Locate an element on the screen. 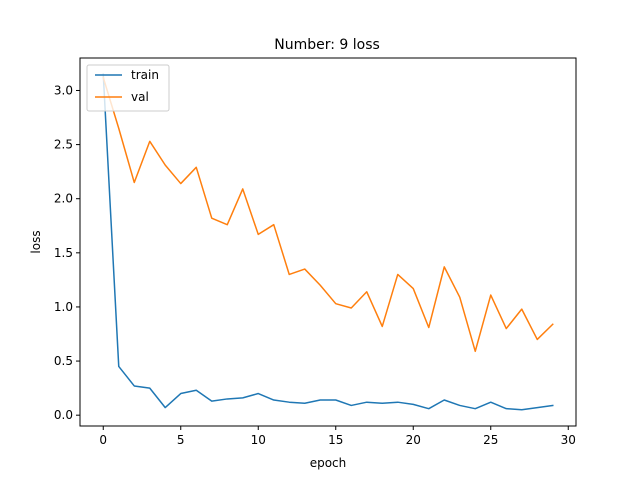 Image resolution: width=640 pixels, height=480 pixels. x-tick-label: 30 is located at coordinates (568, 440).